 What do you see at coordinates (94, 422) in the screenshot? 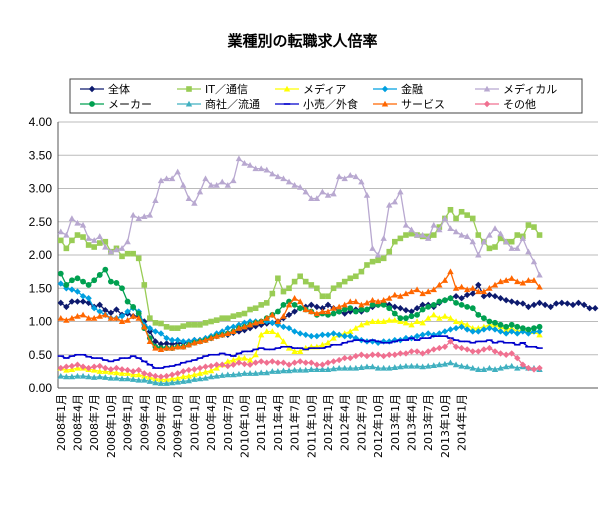
I see `x-tick-label: 2008年7月` at bounding box center [94, 422].